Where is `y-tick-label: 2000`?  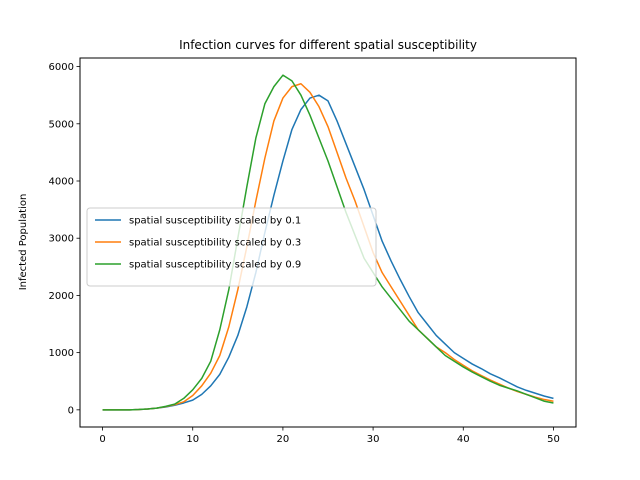 y-tick-label: 2000 is located at coordinates (61, 296).